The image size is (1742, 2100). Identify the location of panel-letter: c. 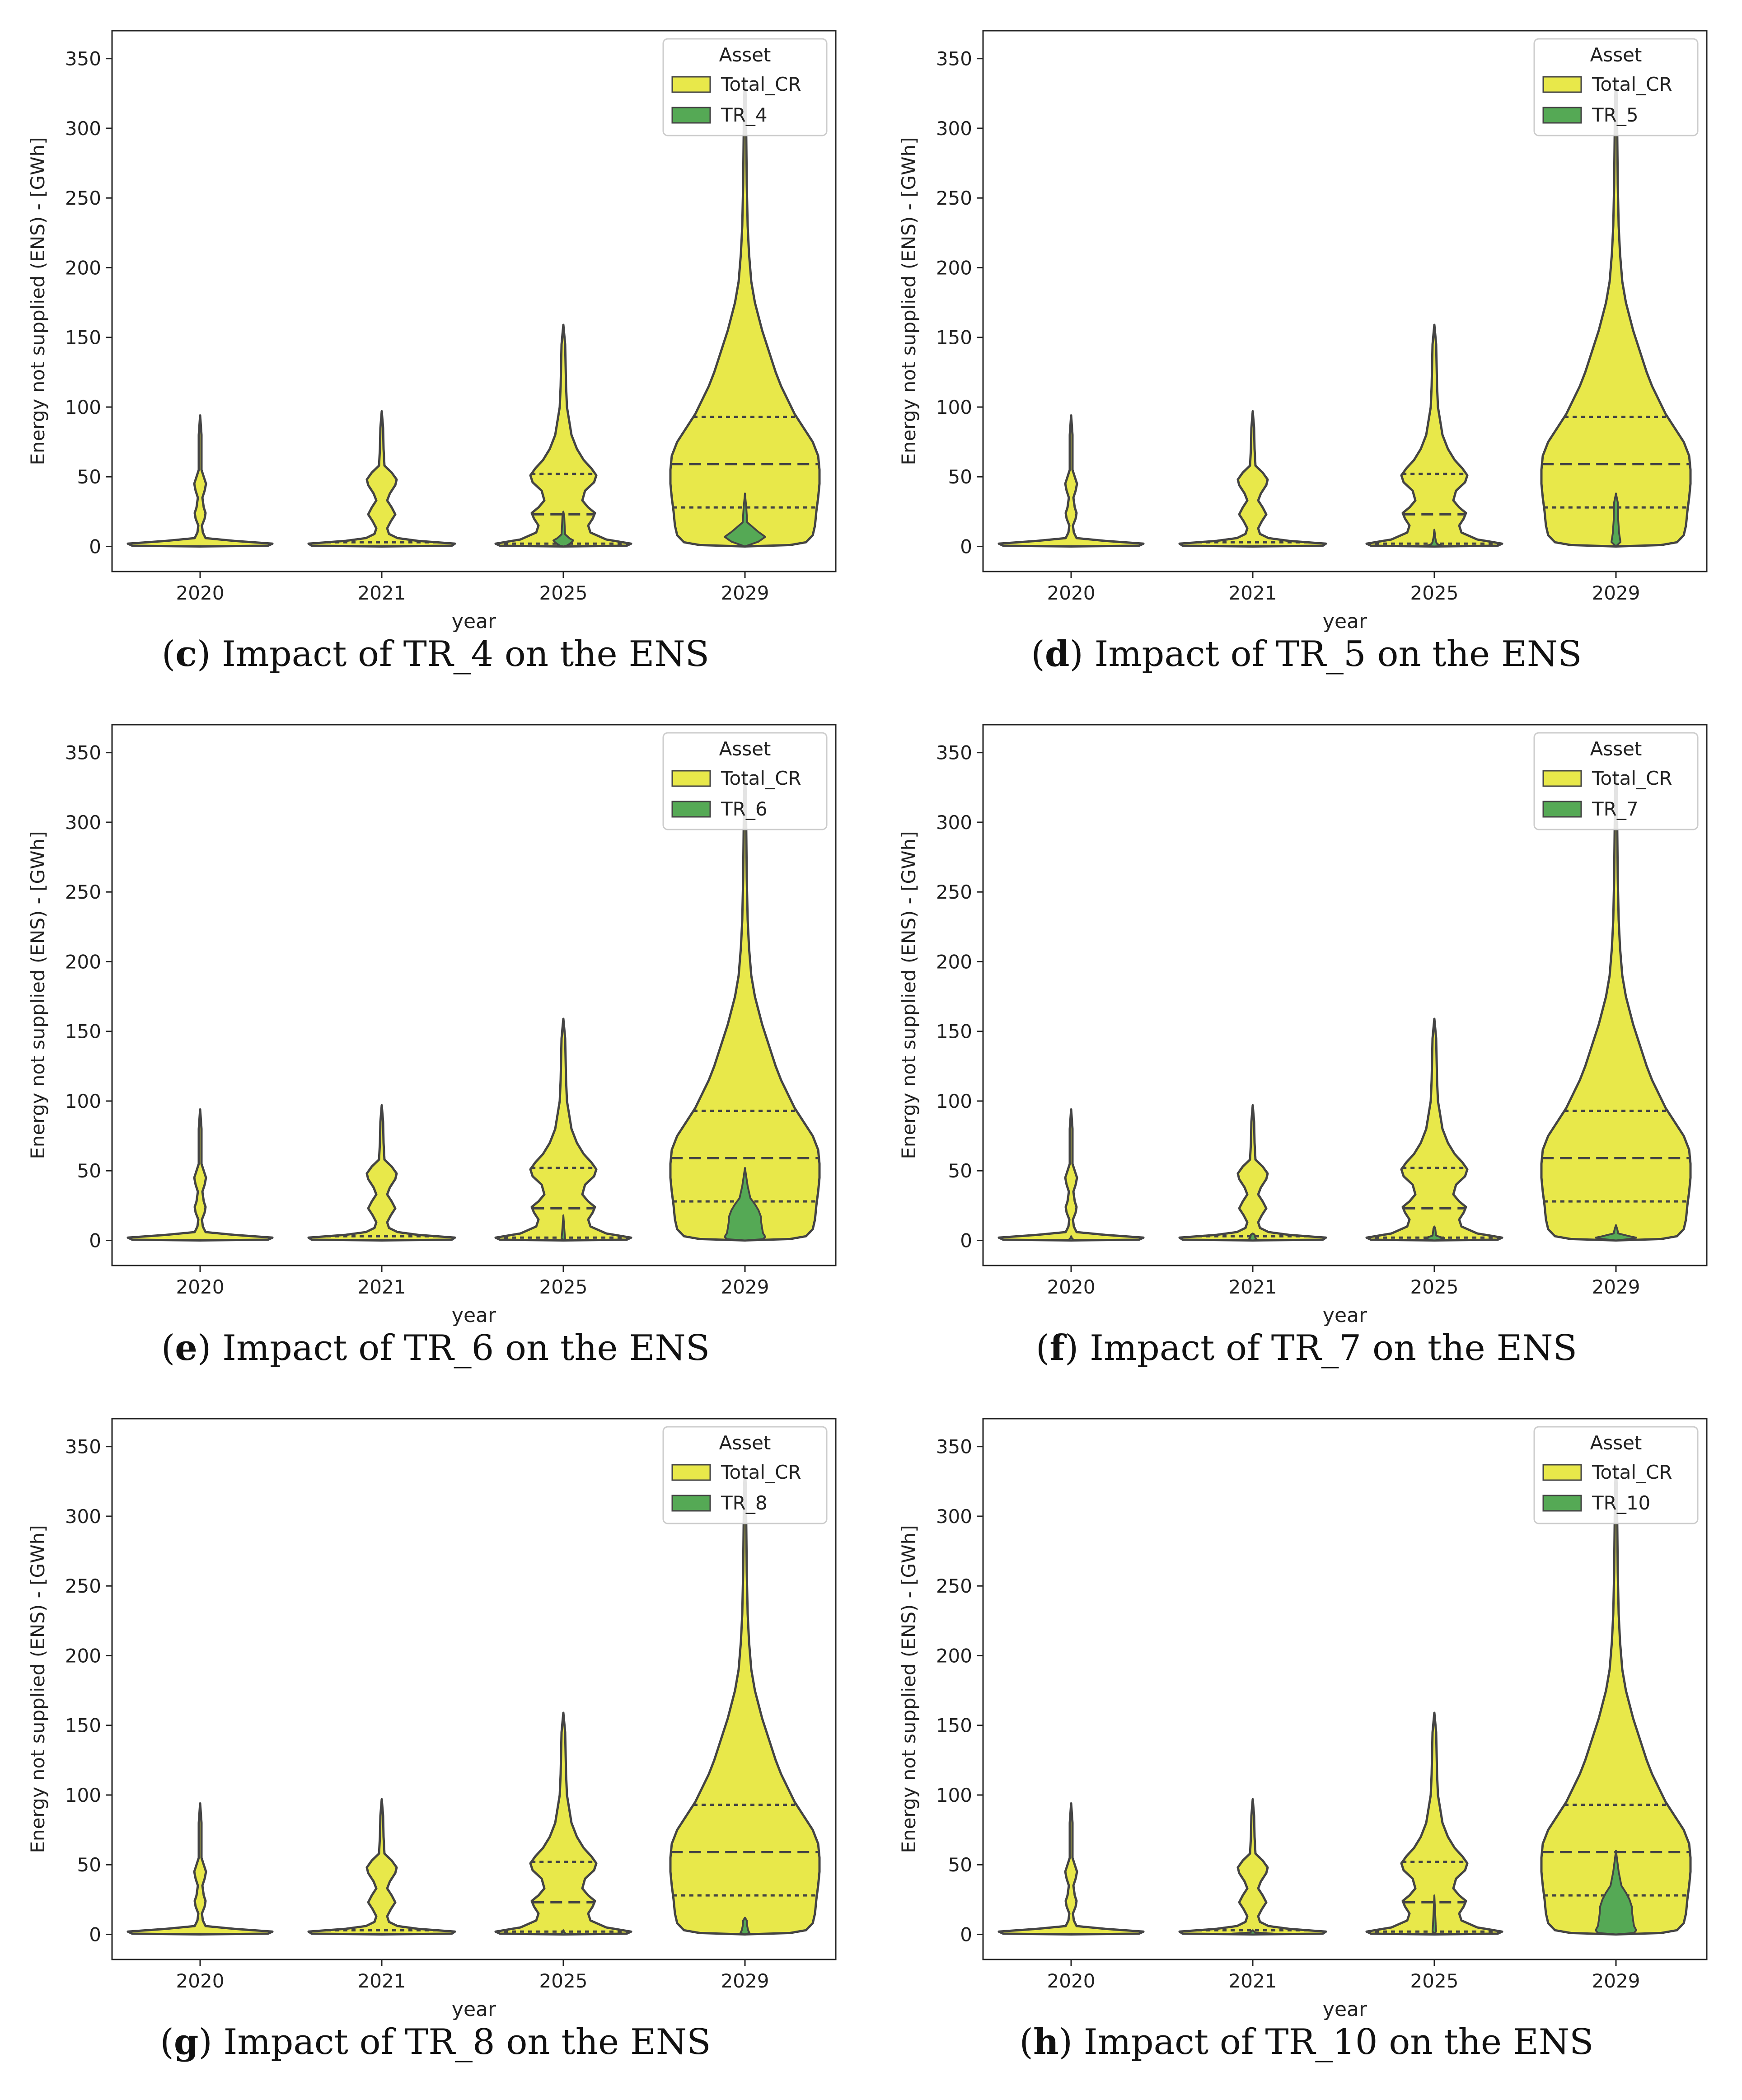
(186, 654).